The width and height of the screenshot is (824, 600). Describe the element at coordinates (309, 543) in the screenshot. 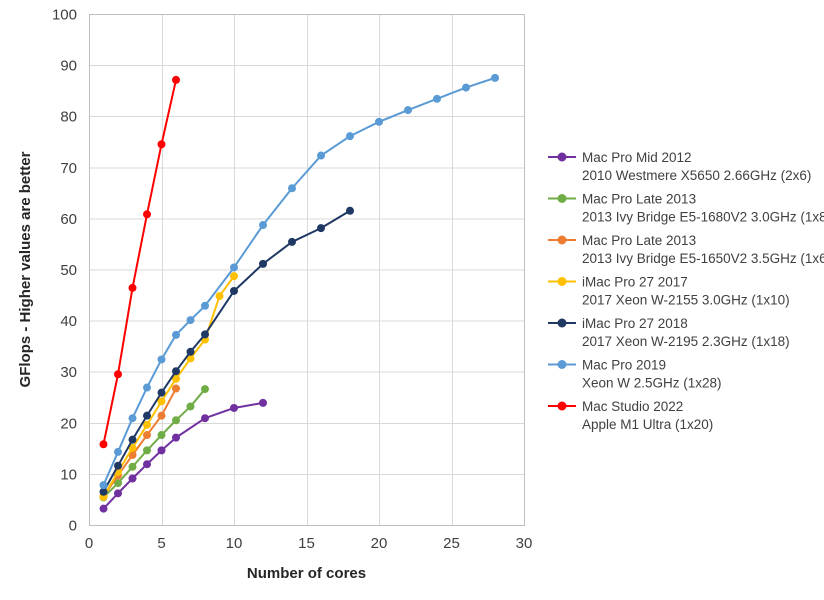

I see `x-axis-tick-labels: 0 5 10 15 20 25 30` at that location.